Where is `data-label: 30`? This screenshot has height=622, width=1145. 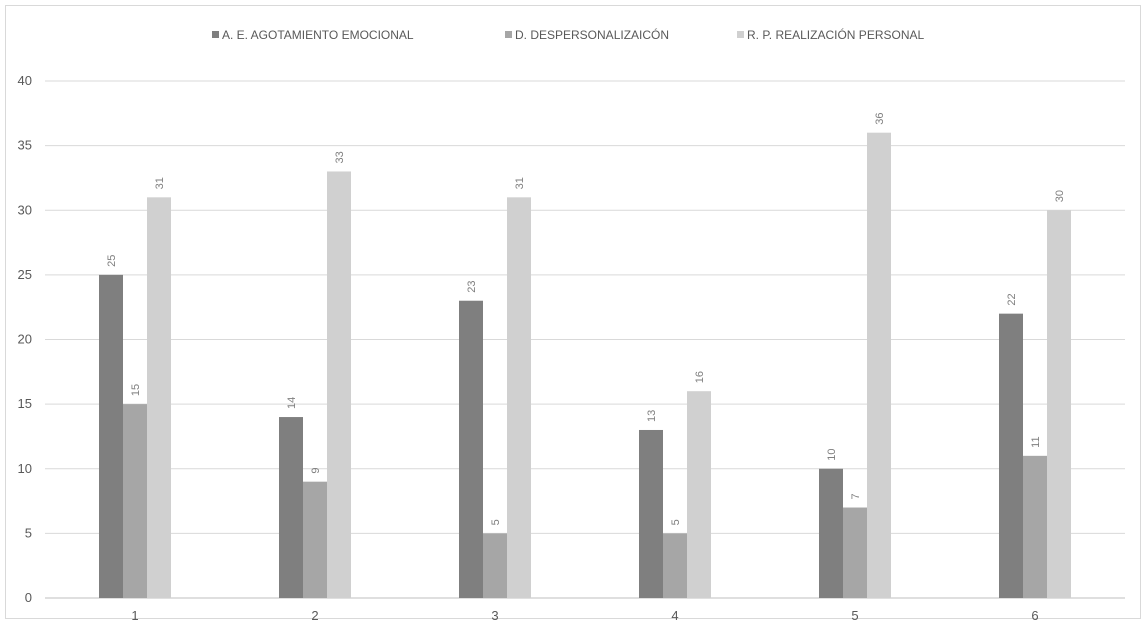 data-label: 30 is located at coordinates (1060, 196).